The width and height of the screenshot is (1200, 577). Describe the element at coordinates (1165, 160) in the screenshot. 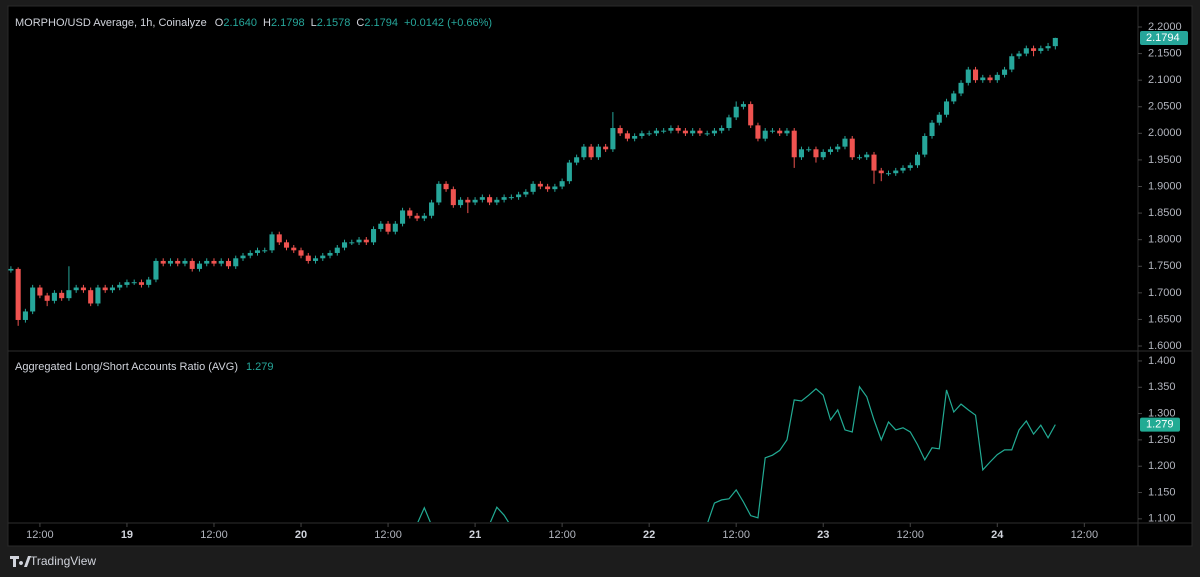

I see `y-tick-label: 1.9500` at that location.